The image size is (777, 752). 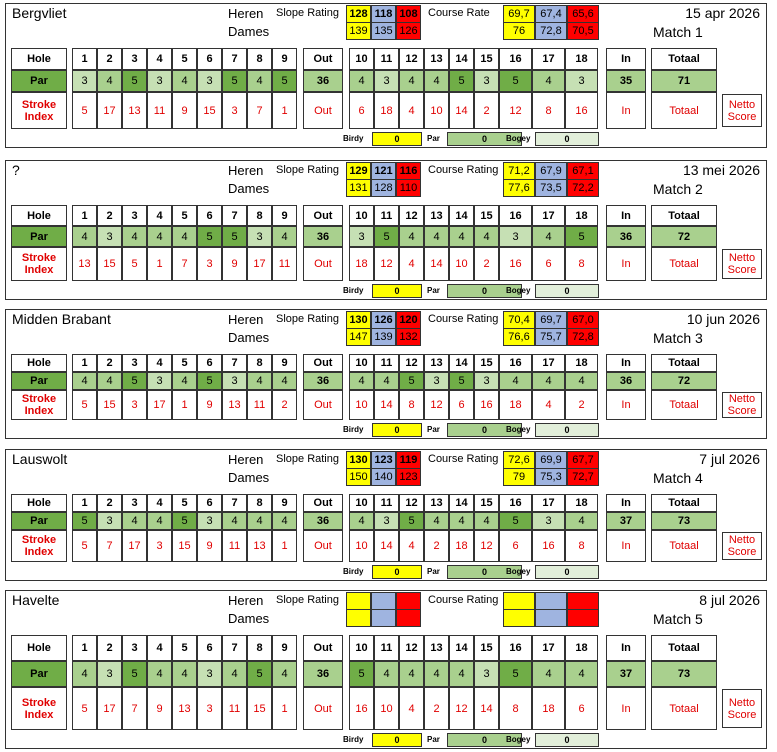 I want to click on stroke-index: 16, so click(x=486, y=405).